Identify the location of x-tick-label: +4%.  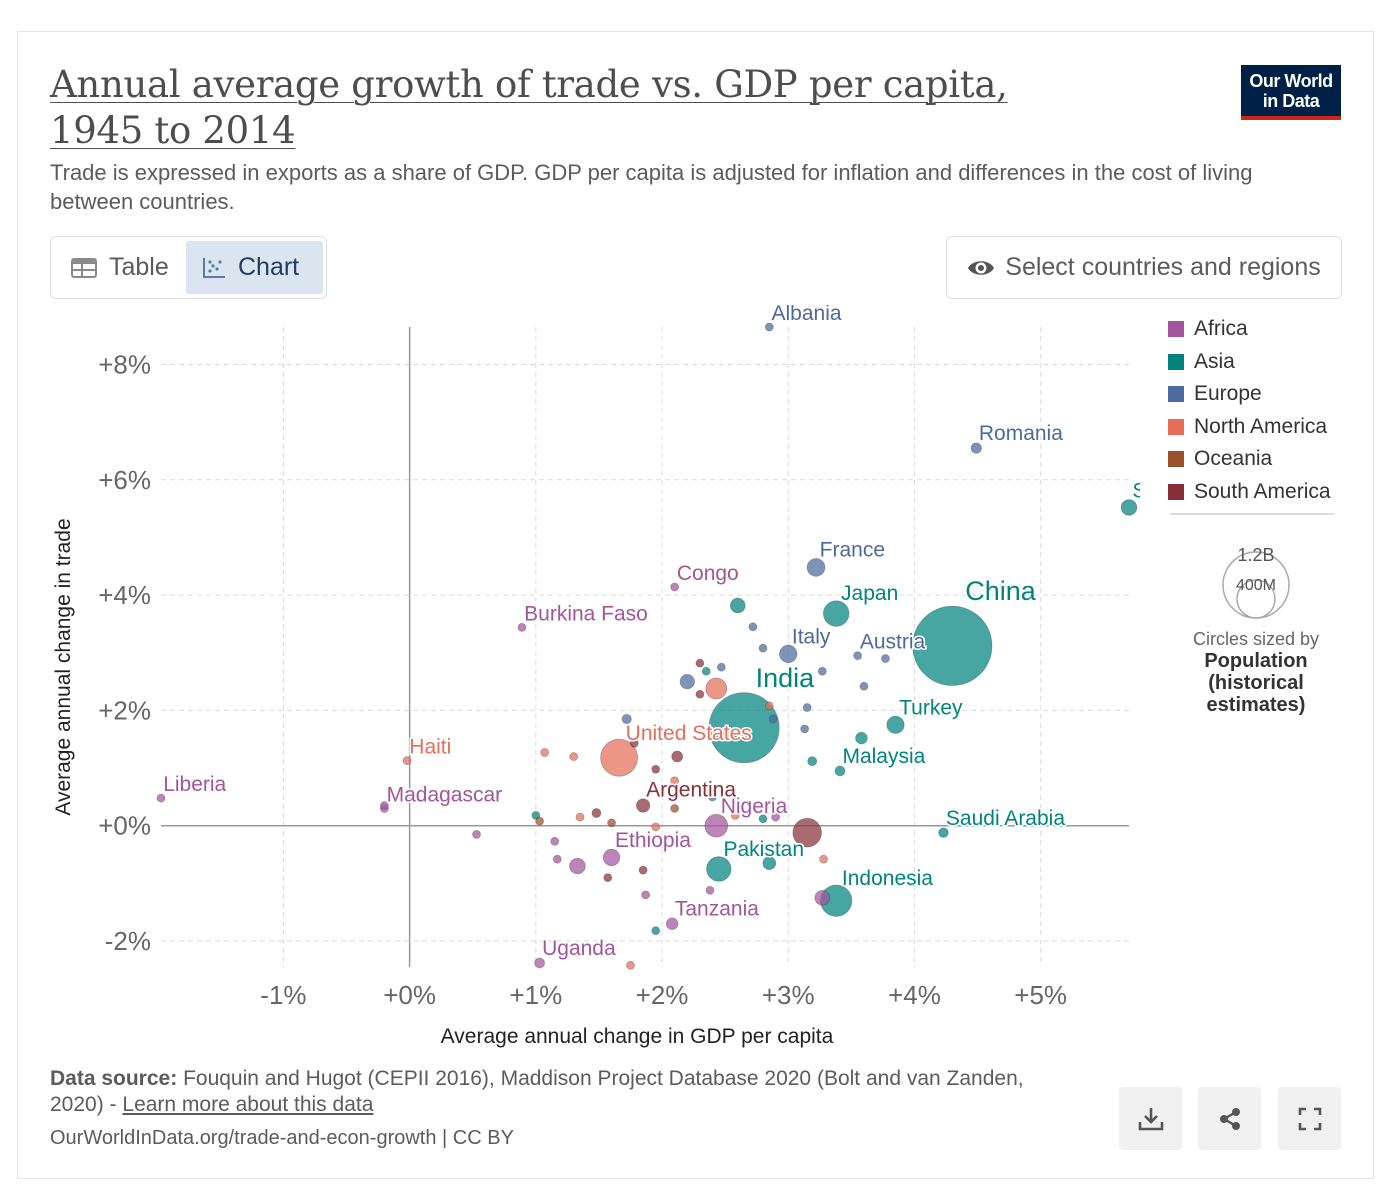
(914, 995).